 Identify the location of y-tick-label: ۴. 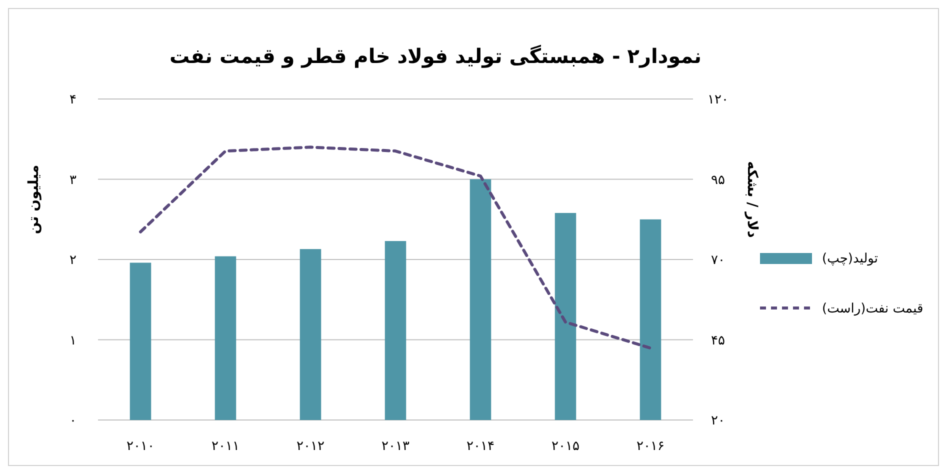
(73, 100).